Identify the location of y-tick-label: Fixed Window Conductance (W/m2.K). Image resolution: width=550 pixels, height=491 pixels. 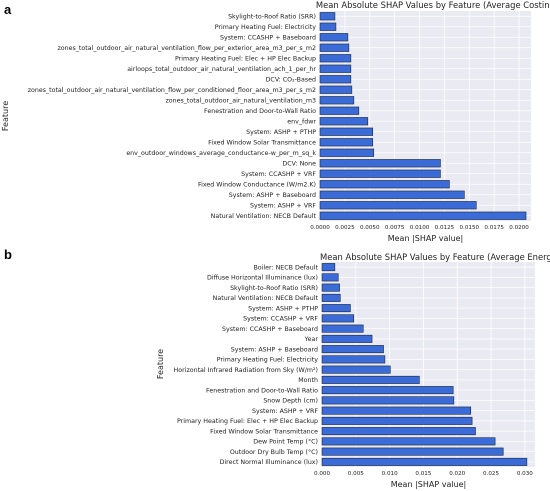
(257, 184).